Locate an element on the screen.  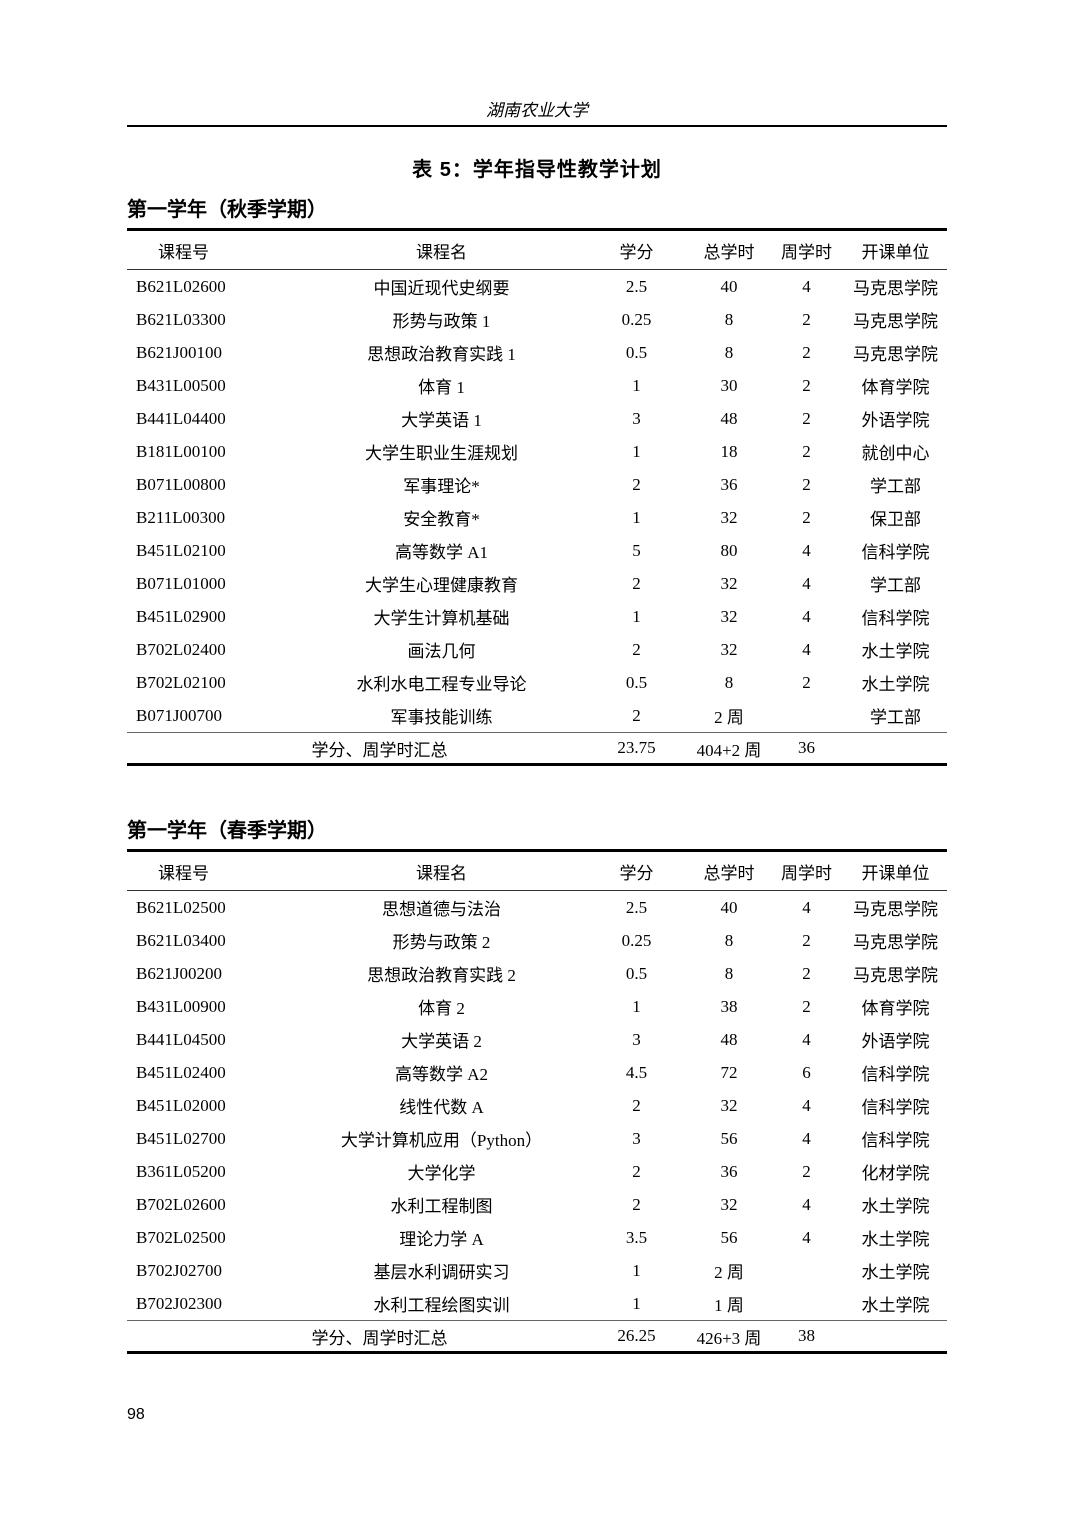
cell-credits: 3.5 is located at coordinates (636, 1237).